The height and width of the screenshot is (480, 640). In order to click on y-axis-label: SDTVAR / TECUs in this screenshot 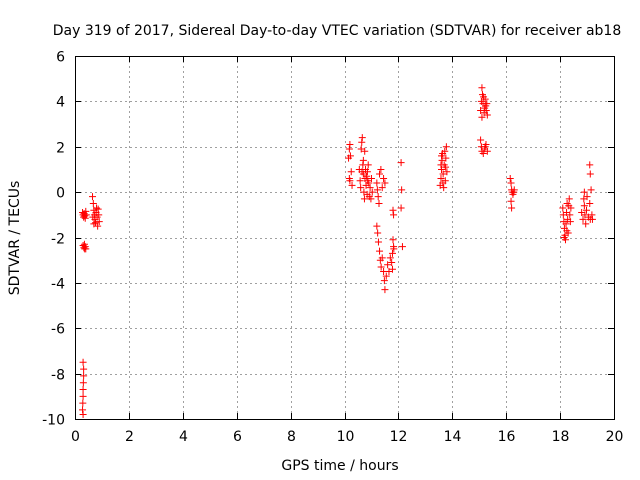, I will do `click(15, 238)`.